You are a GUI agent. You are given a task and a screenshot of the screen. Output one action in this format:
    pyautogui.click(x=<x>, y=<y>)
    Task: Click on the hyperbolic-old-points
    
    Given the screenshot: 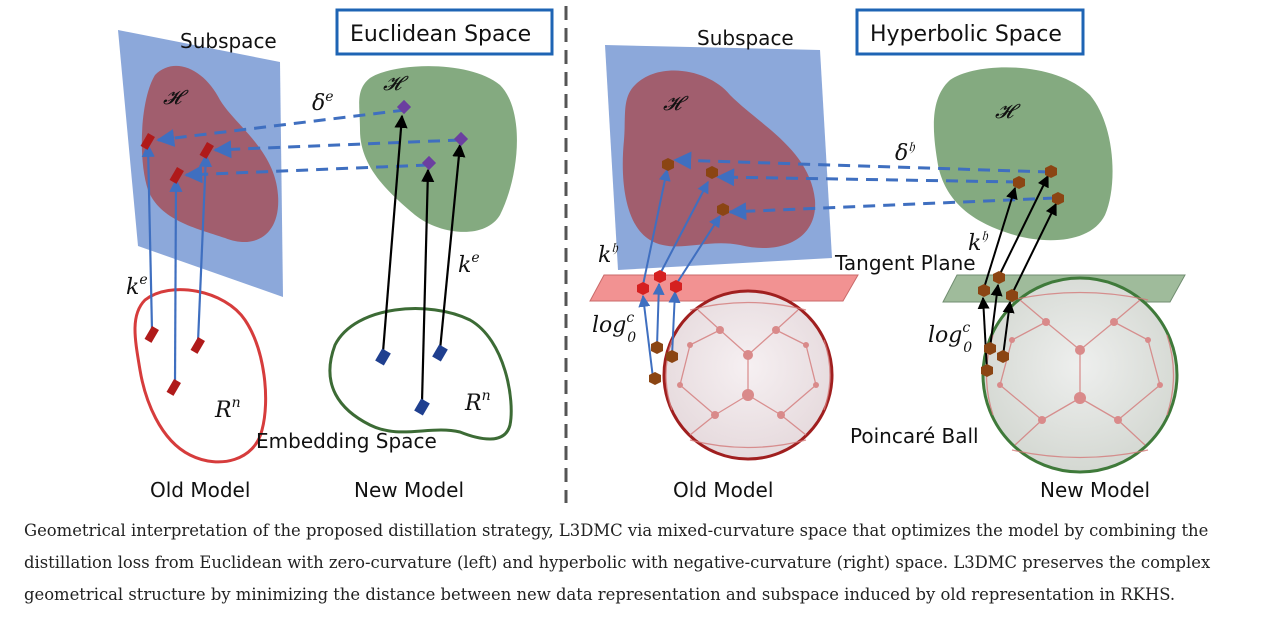 What is the action you would take?
    pyautogui.click(x=683, y=271)
    